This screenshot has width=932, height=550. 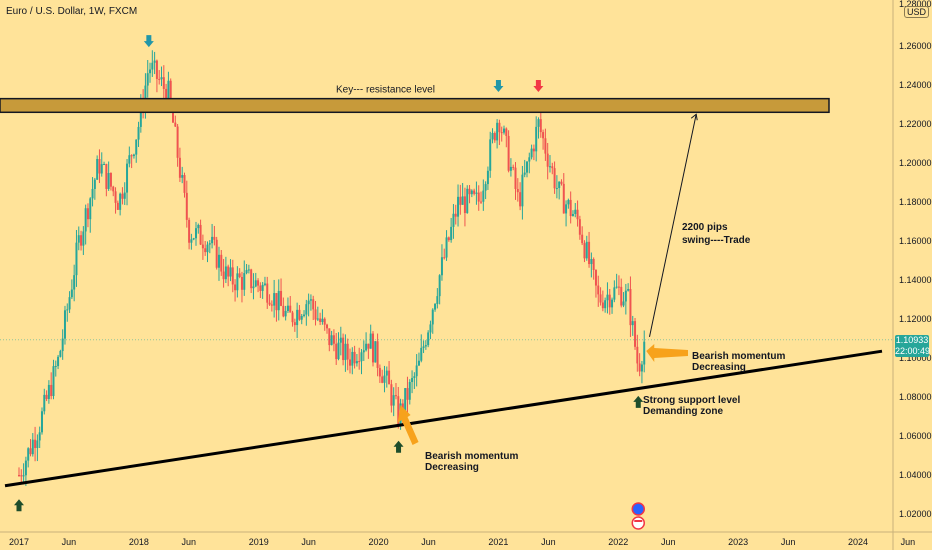 I want to click on callout-bearish-2022, so click(x=667, y=353).